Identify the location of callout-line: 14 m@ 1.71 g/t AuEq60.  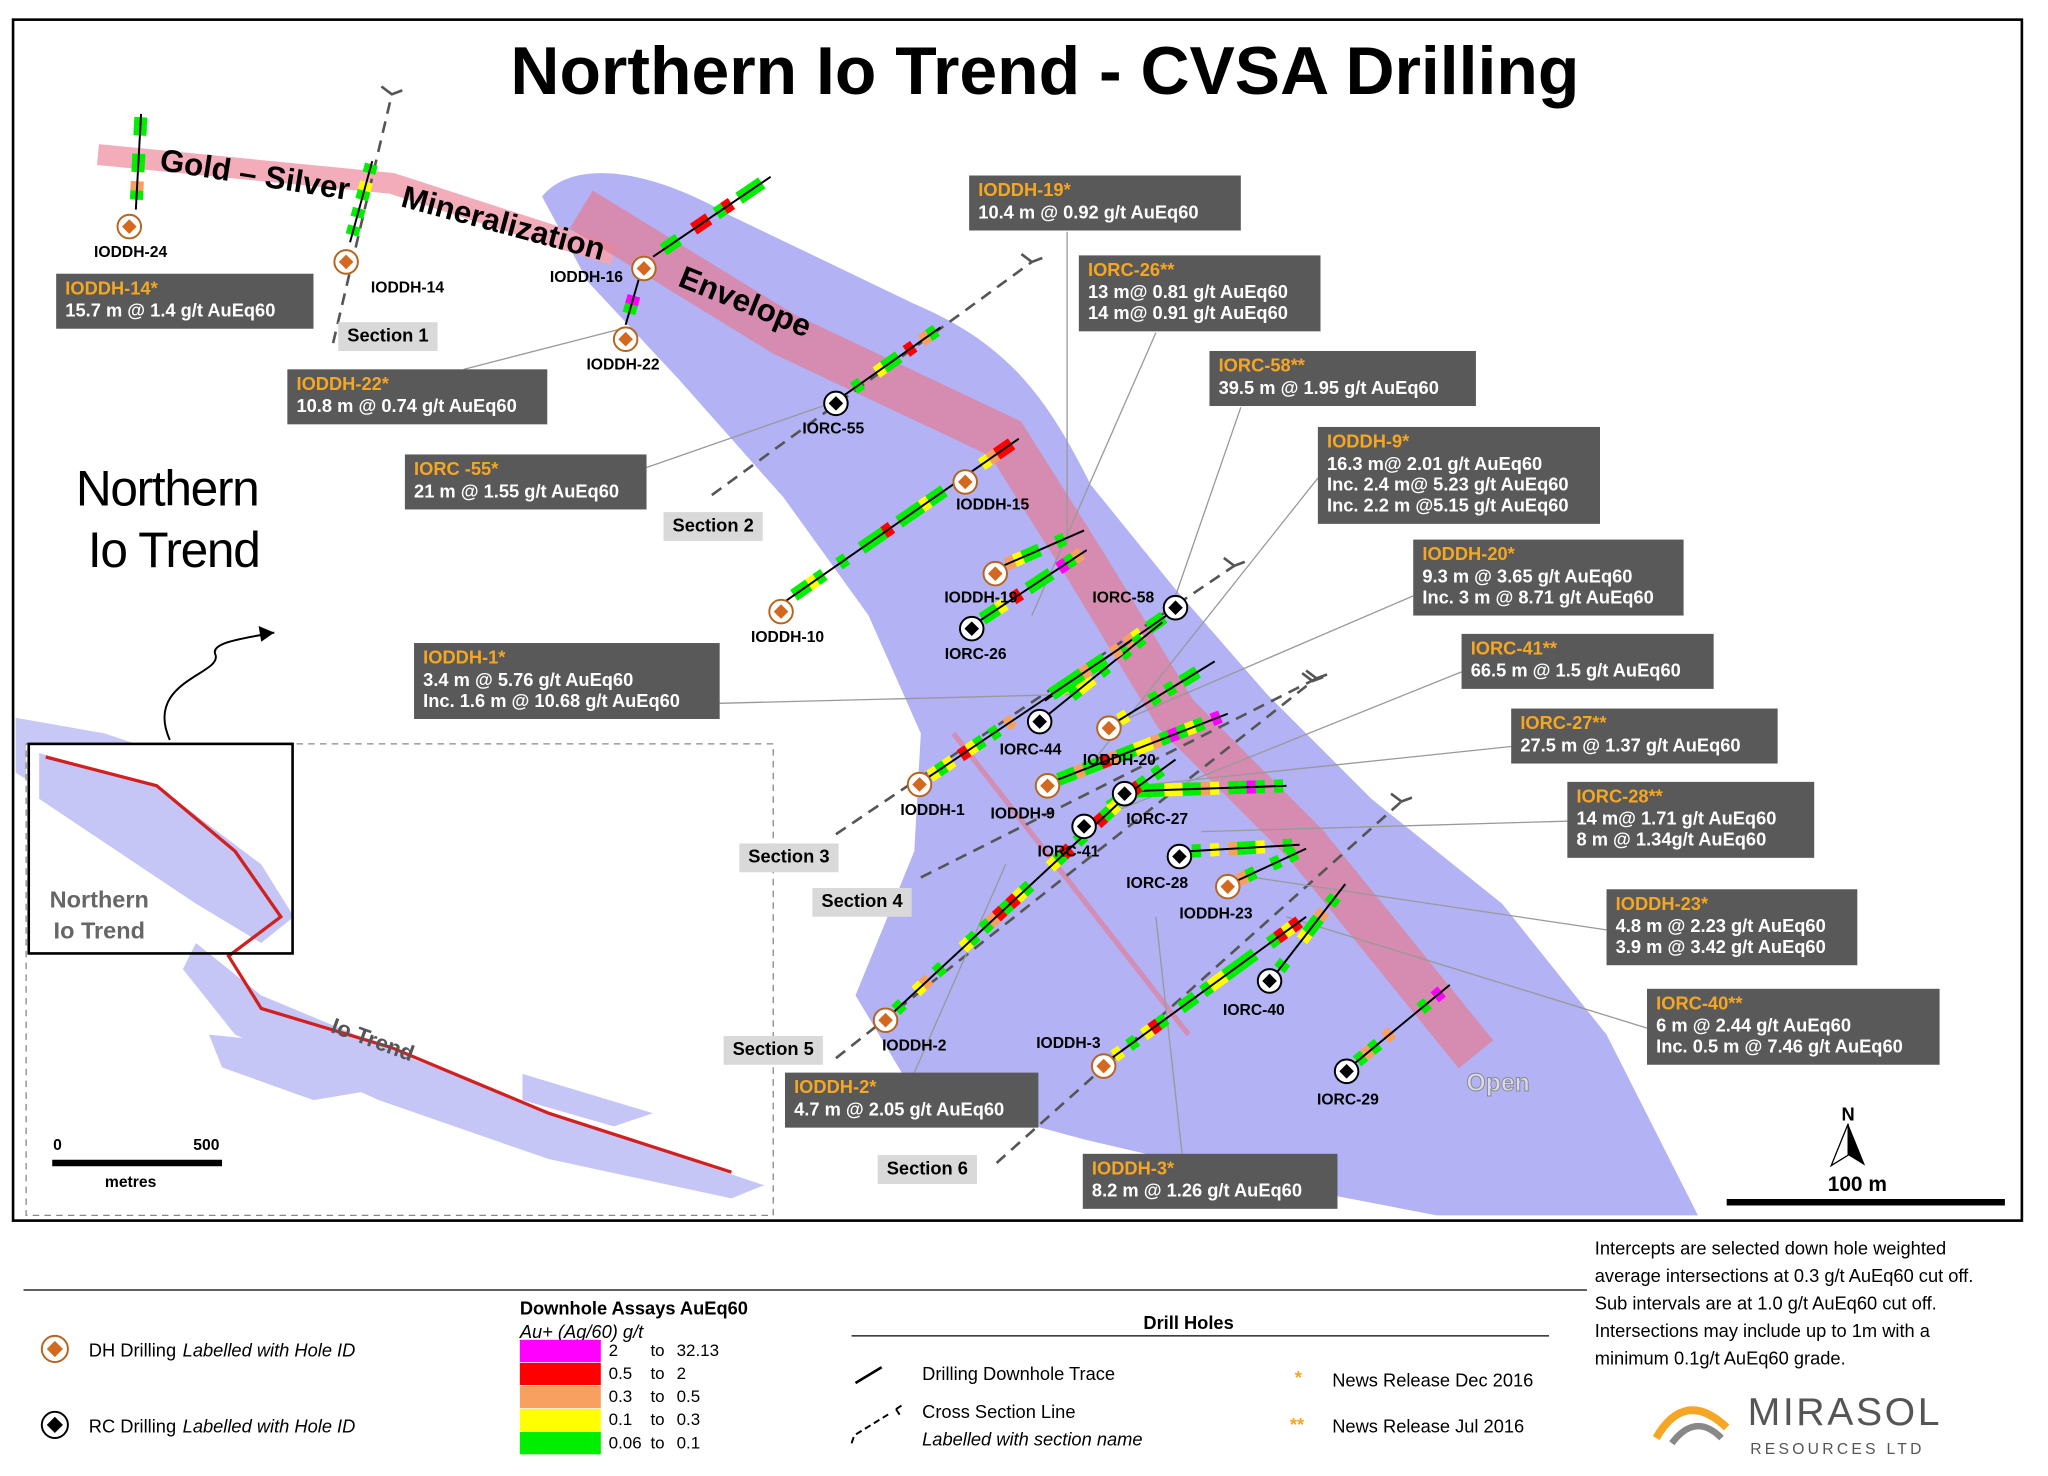
(1676, 818).